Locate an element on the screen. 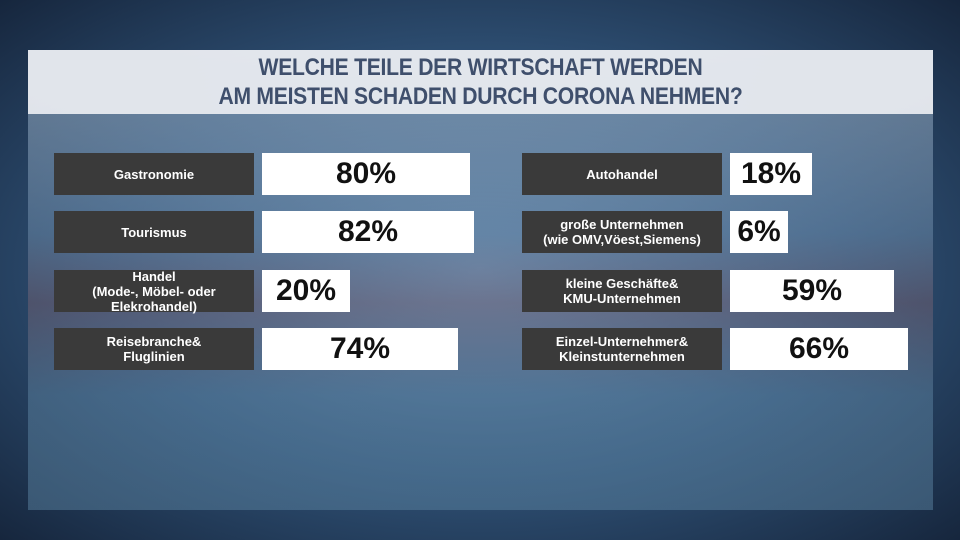 This screenshot has width=960, height=540. value-label: 66% is located at coordinates (819, 348).